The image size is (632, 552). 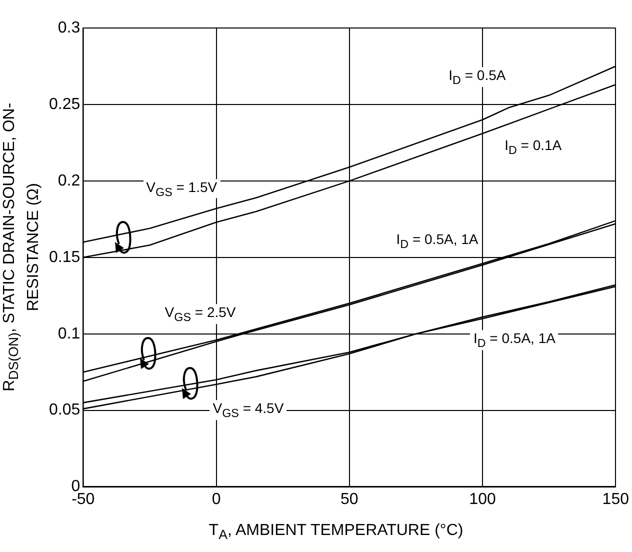 What do you see at coordinates (69, 181) in the screenshot?
I see `y-tick-label: 0.2` at bounding box center [69, 181].